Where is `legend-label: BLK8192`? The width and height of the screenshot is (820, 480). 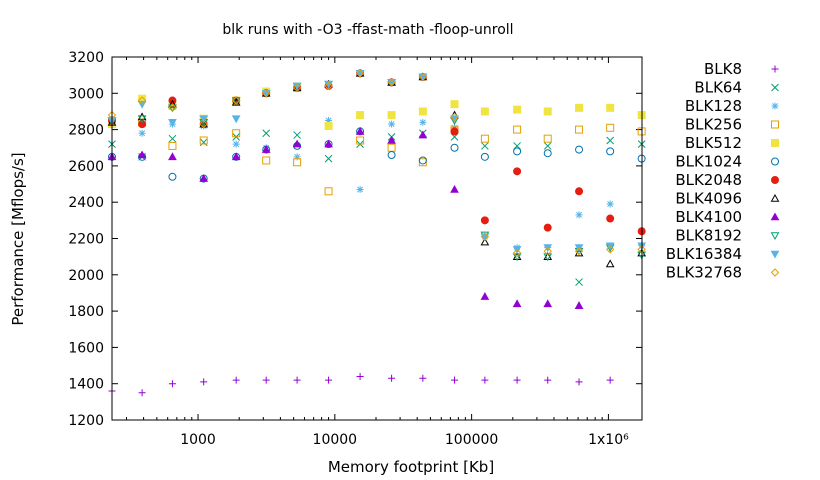
legend-label: BLK8192 is located at coordinates (708, 236).